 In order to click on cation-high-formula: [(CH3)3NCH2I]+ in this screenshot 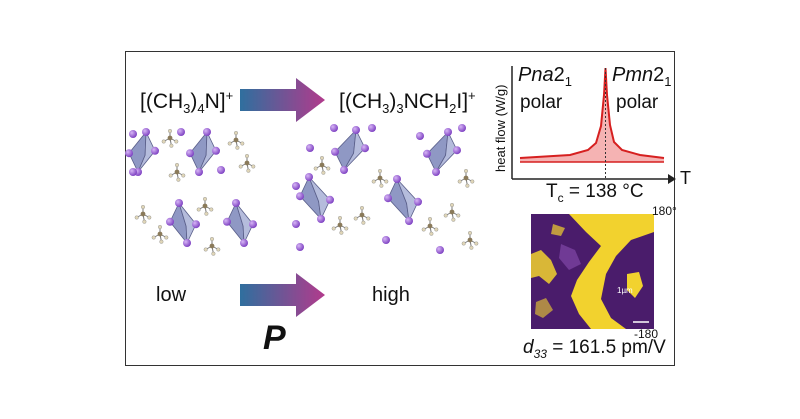, I will do `click(407, 102)`.